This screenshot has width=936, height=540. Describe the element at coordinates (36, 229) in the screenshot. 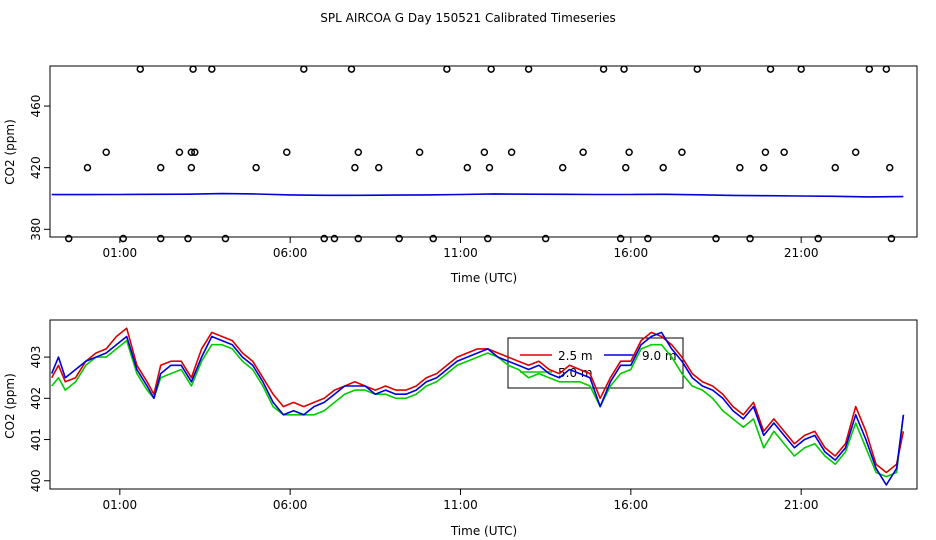

I see `top-y-tick-label: 380` at that location.